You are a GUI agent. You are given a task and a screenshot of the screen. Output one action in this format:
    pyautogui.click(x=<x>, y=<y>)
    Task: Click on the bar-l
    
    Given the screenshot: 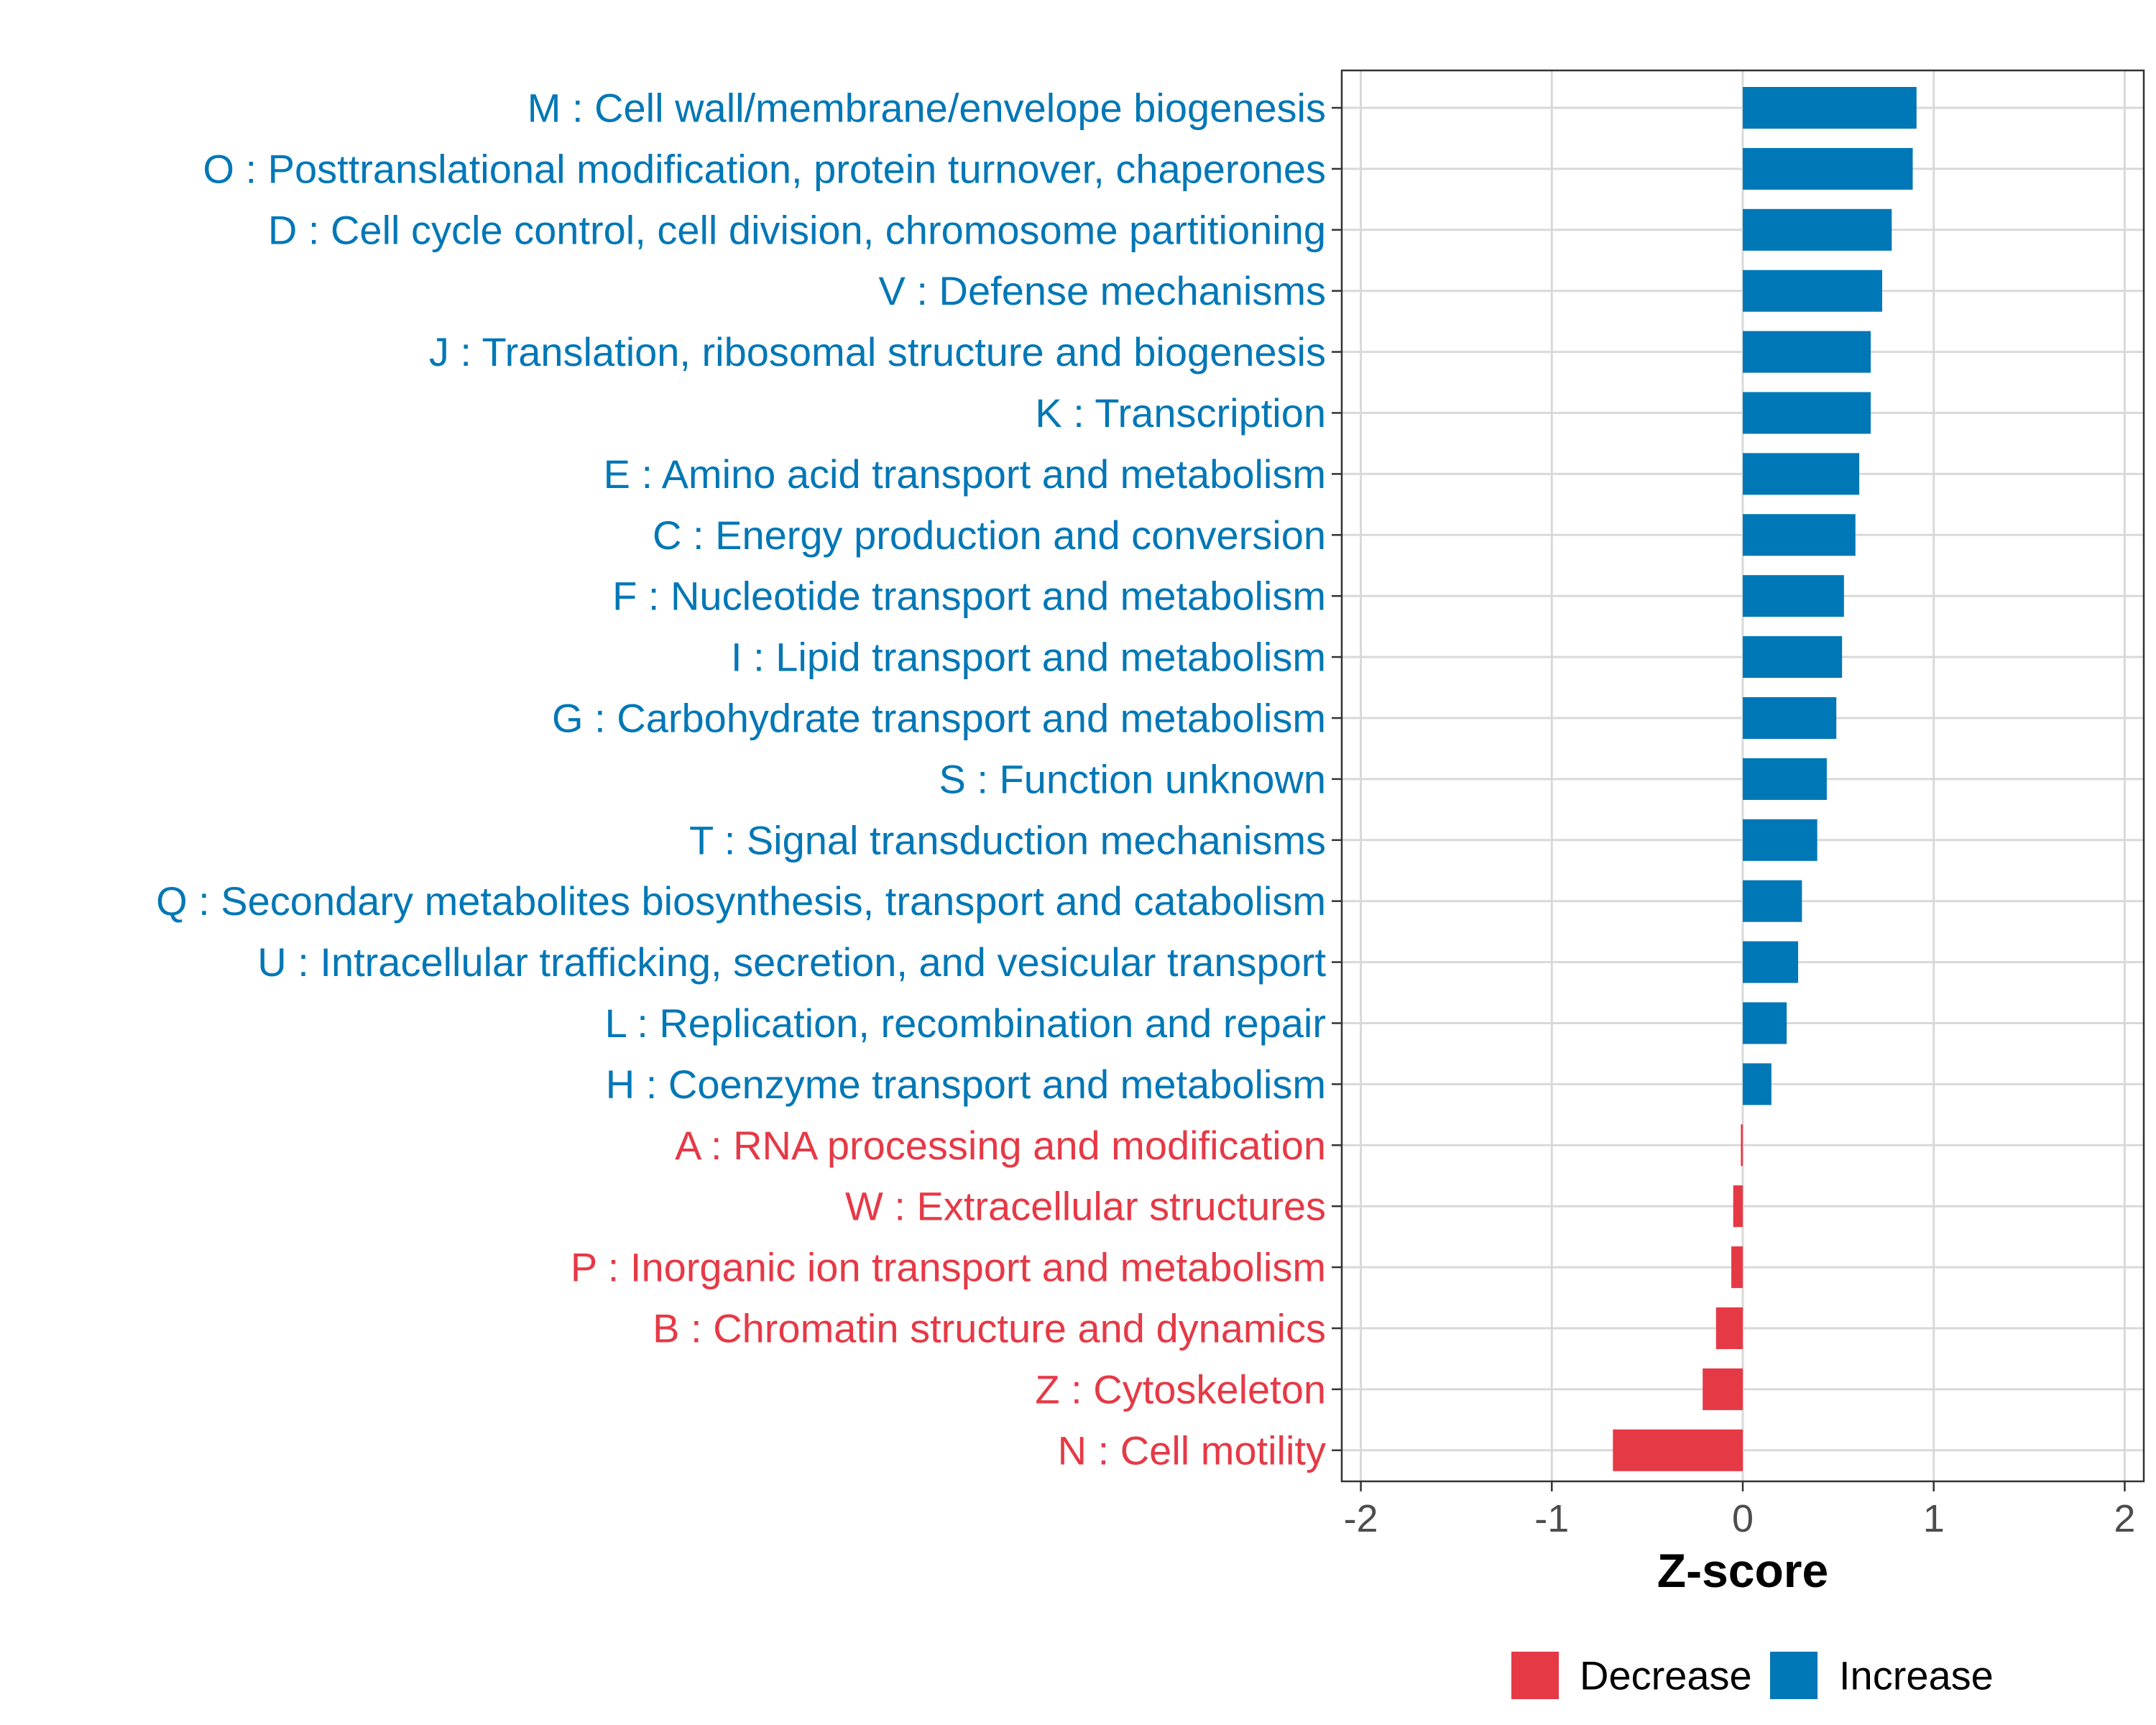 What is the action you would take?
    pyautogui.click(x=1765, y=1023)
    